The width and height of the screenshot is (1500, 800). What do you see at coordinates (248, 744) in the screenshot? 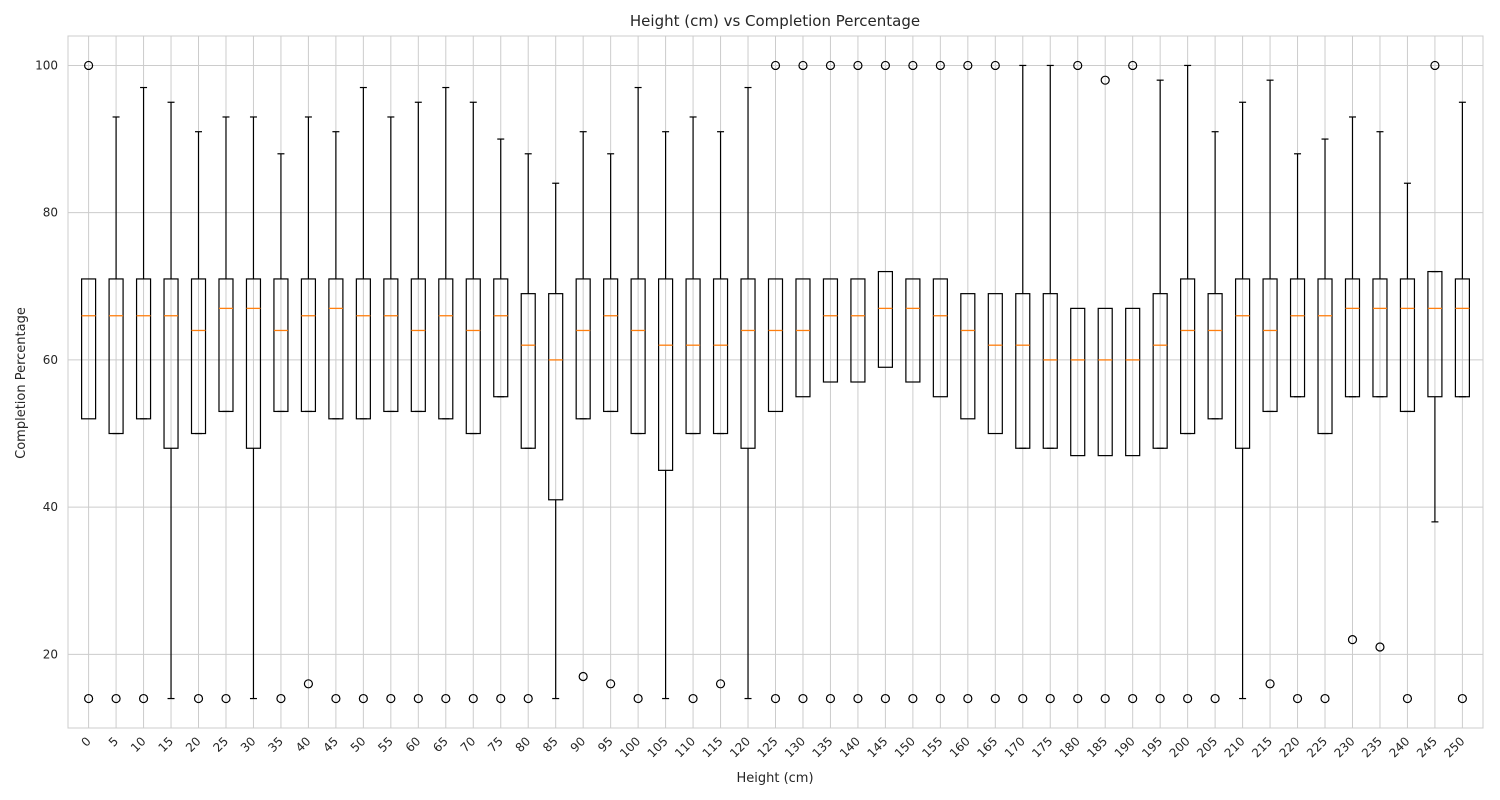
I see `x-tick-label: 30` at bounding box center [248, 744].